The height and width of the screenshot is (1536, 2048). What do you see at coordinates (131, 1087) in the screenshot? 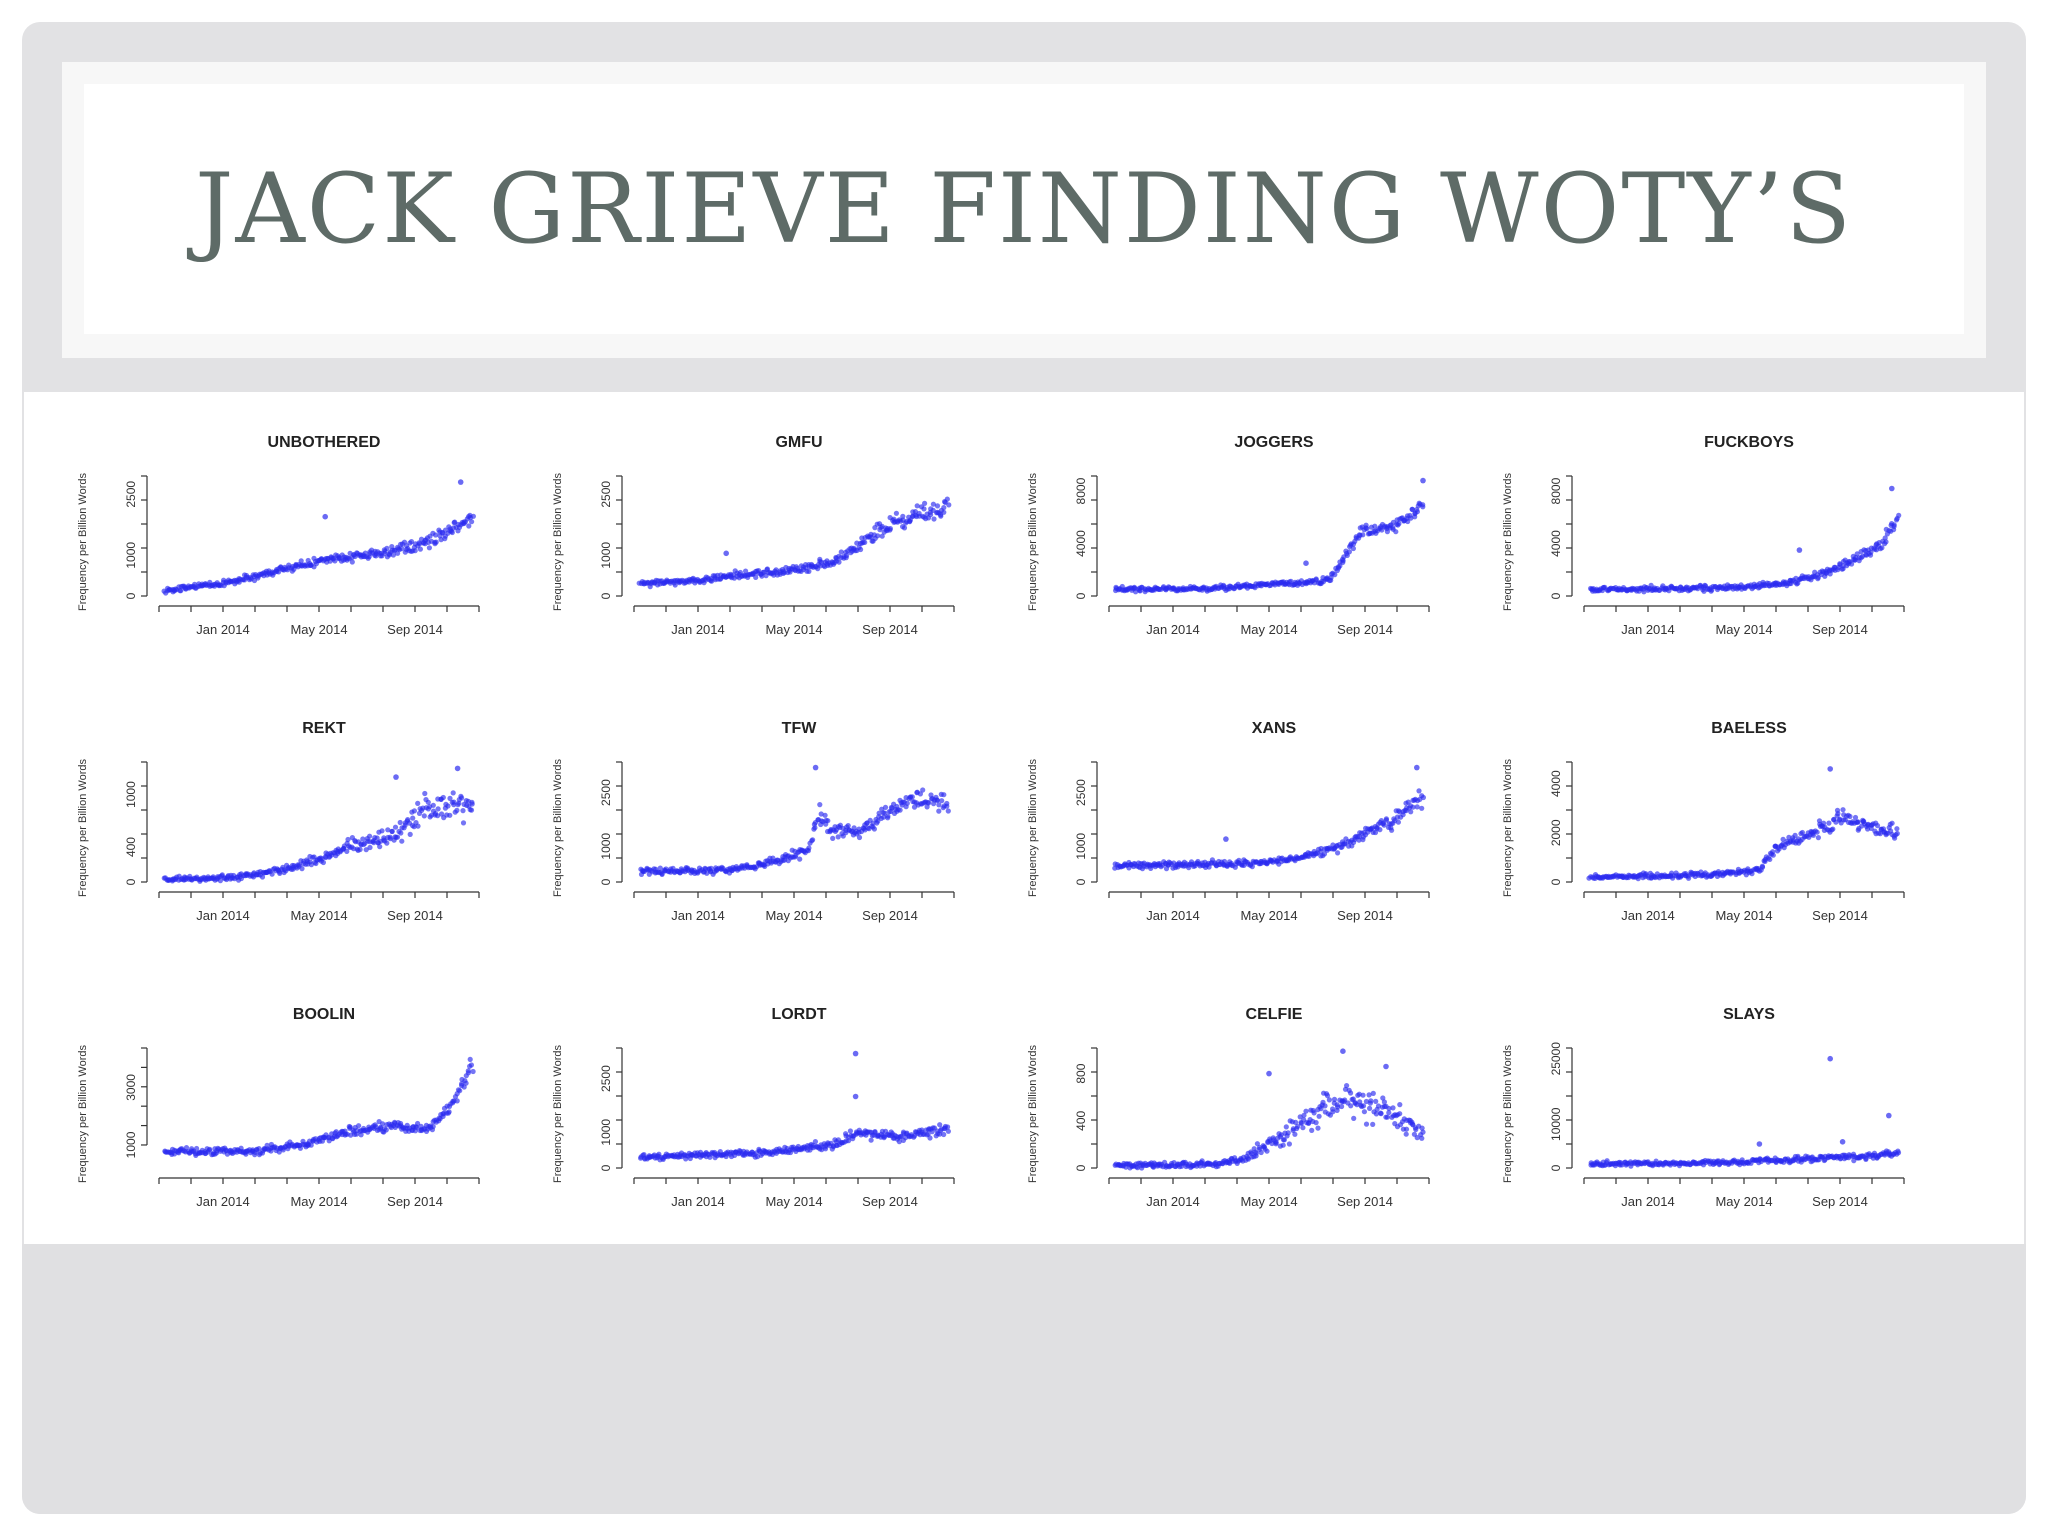
I see `y-tick-label: 3000` at bounding box center [131, 1087].